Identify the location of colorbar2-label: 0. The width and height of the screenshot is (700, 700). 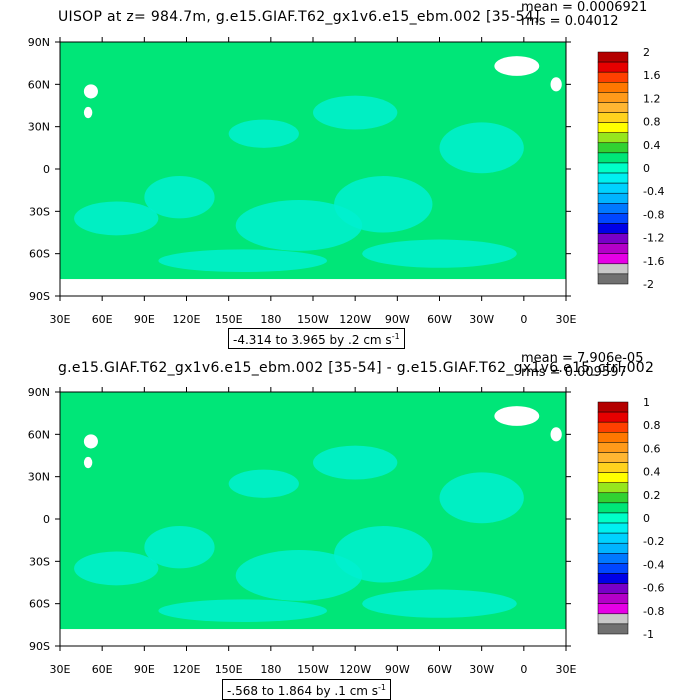
(646, 518).